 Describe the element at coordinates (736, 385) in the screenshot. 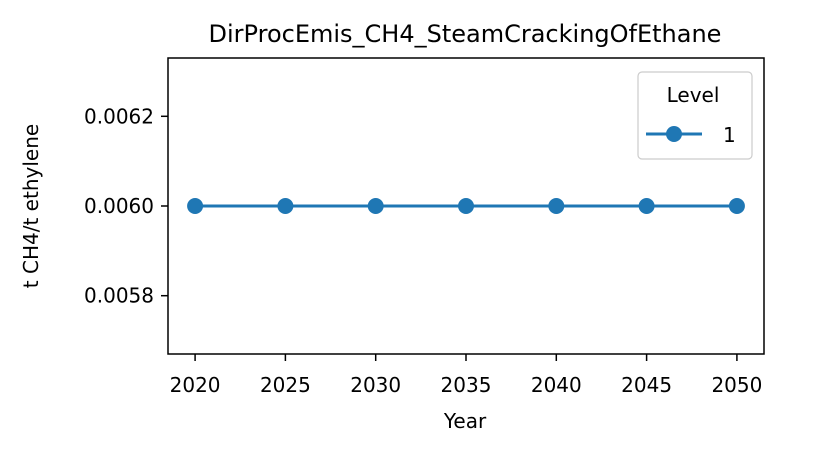

I see `x-tick-label: 2050` at that location.